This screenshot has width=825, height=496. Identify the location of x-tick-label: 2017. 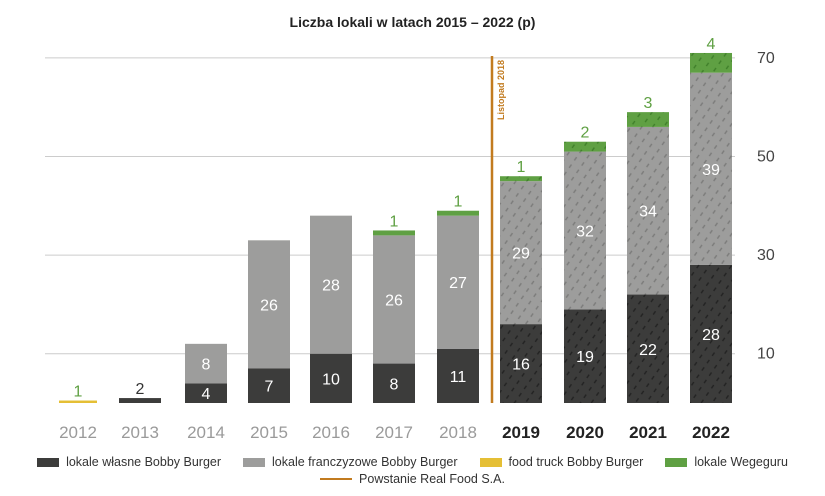
(394, 432).